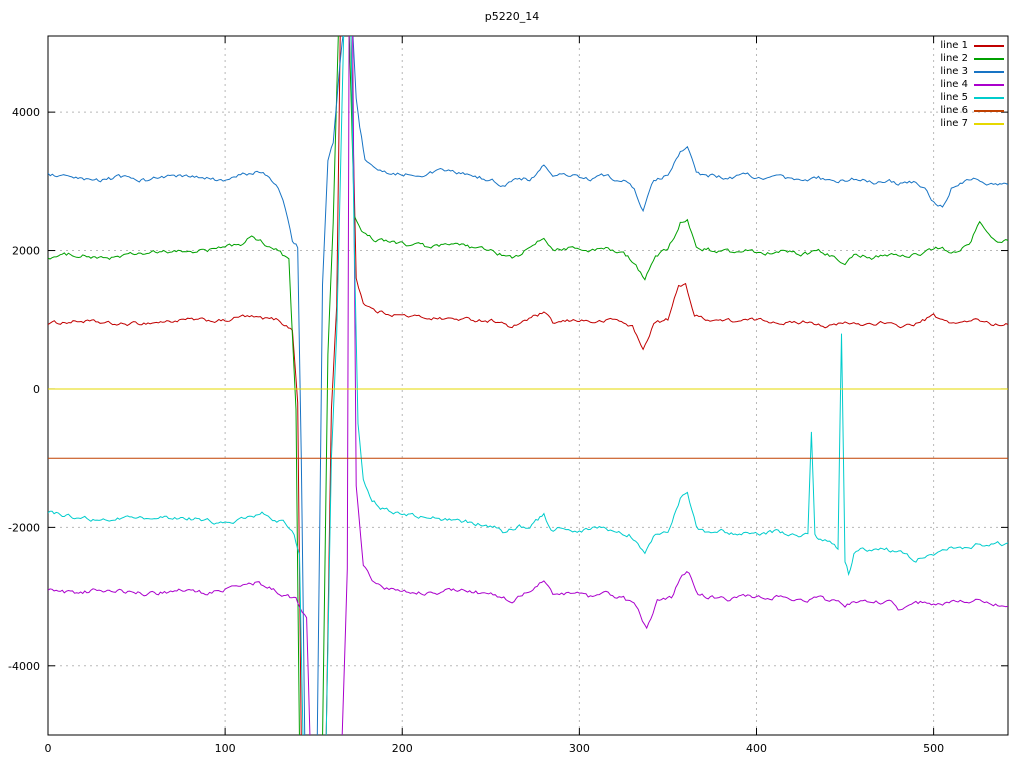 Image resolution: width=1024 pixels, height=768 pixels. What do you see at coordinates (756, 748) in the screenshot?
I see `x-tick-label: 400` at bounding box center [756, 748].